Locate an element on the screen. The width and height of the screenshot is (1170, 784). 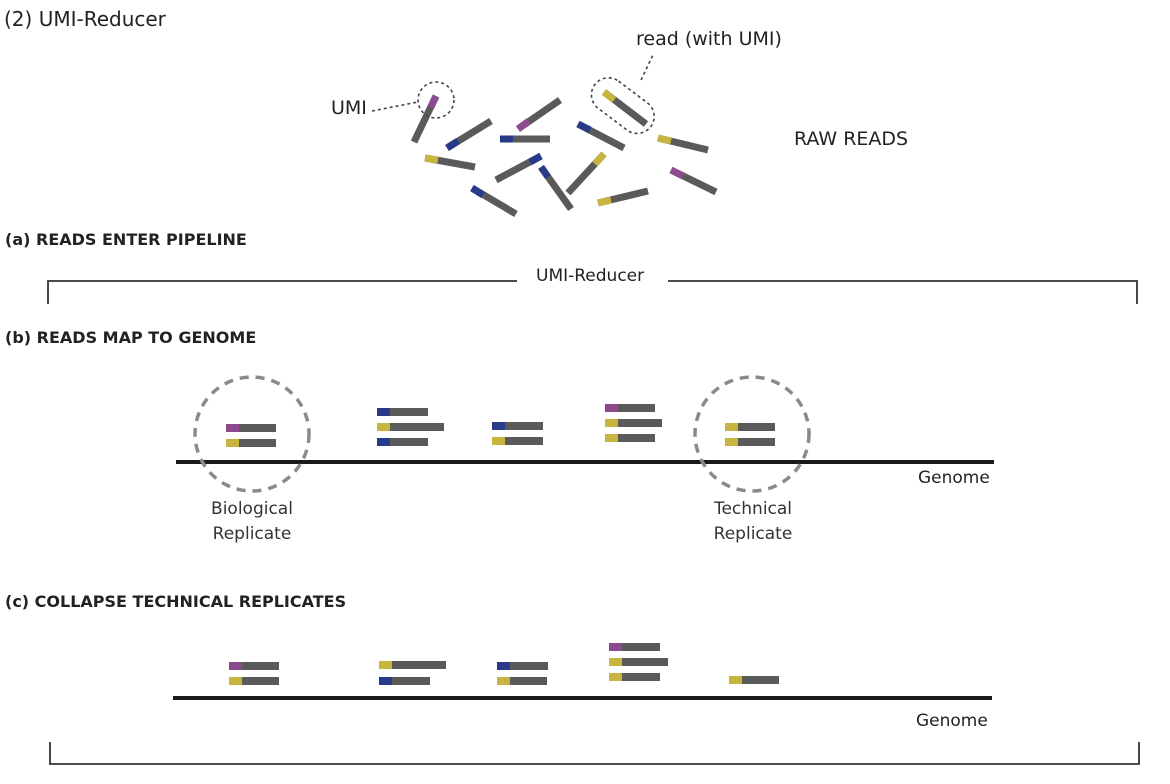
collapsed-reads-c is located at coordinates (504, 664).